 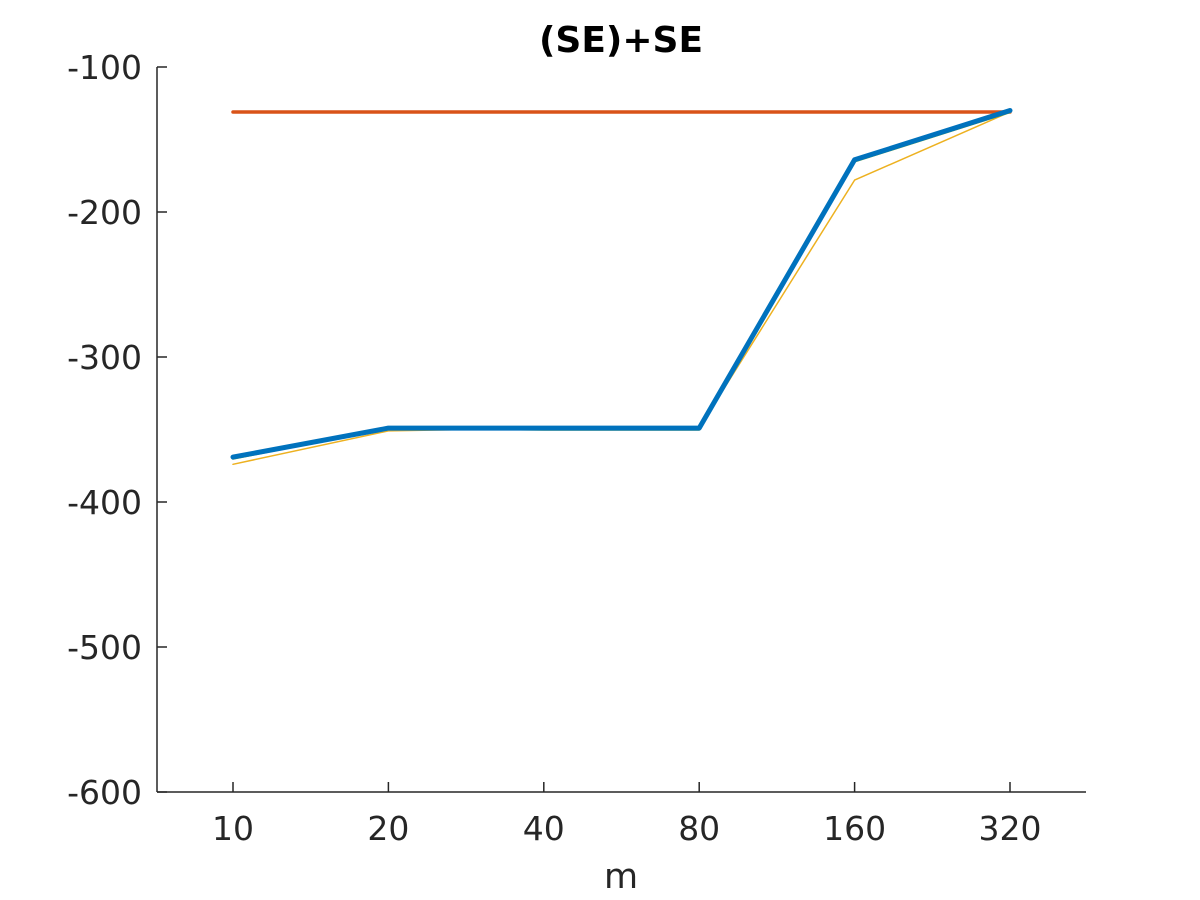 I want to click on x-tick-label: 320, so click(x=1010, y=828).